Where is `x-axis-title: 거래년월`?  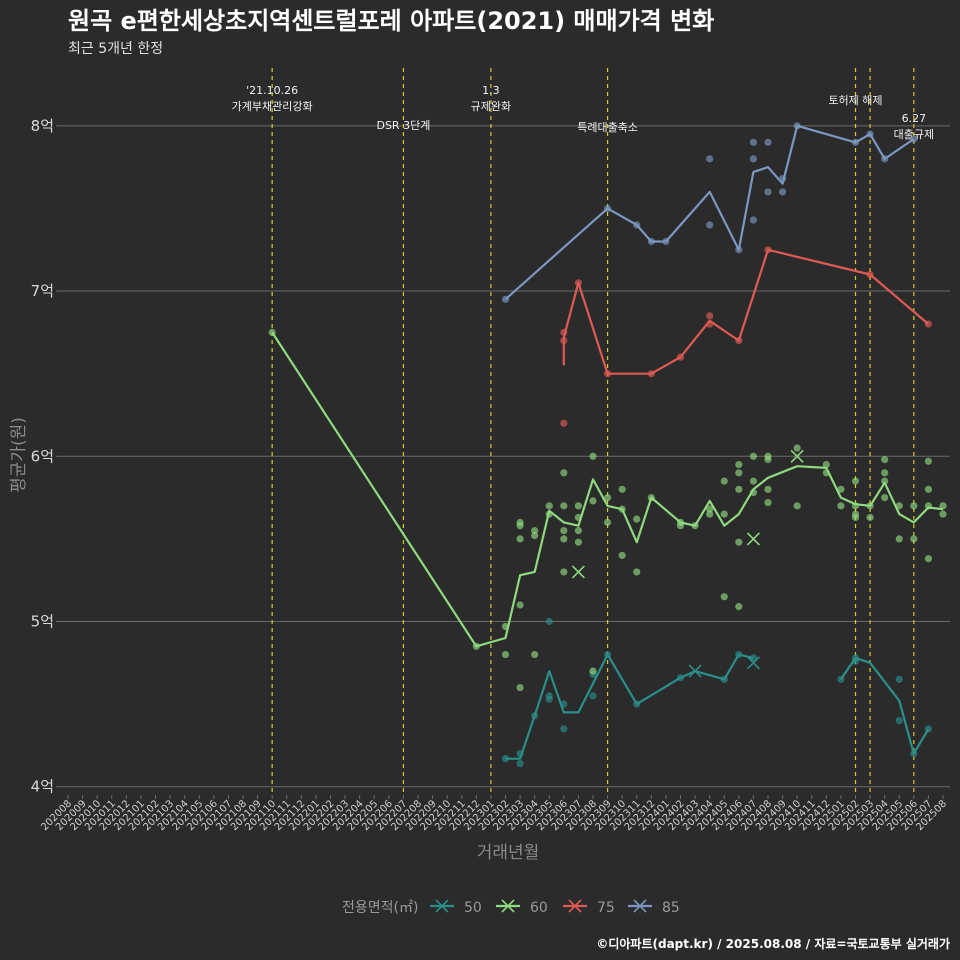
x-axis-title: 거래년월 is located at coordinates (508, 853).